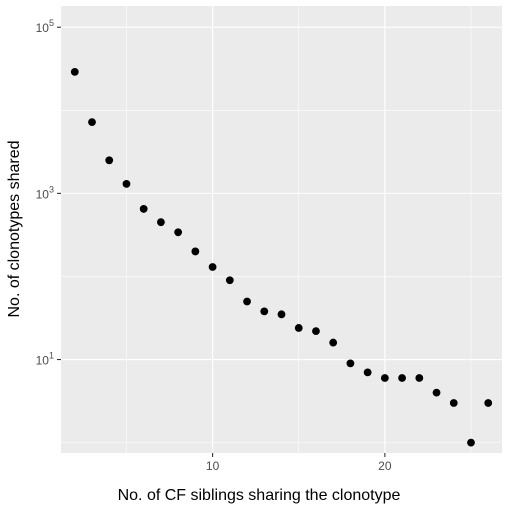 The image size is (510, 509). What do you see at coordinates (385, 466) in the screenshot?
I see `x-tick-label: 20` at bounding box center [385, 466].